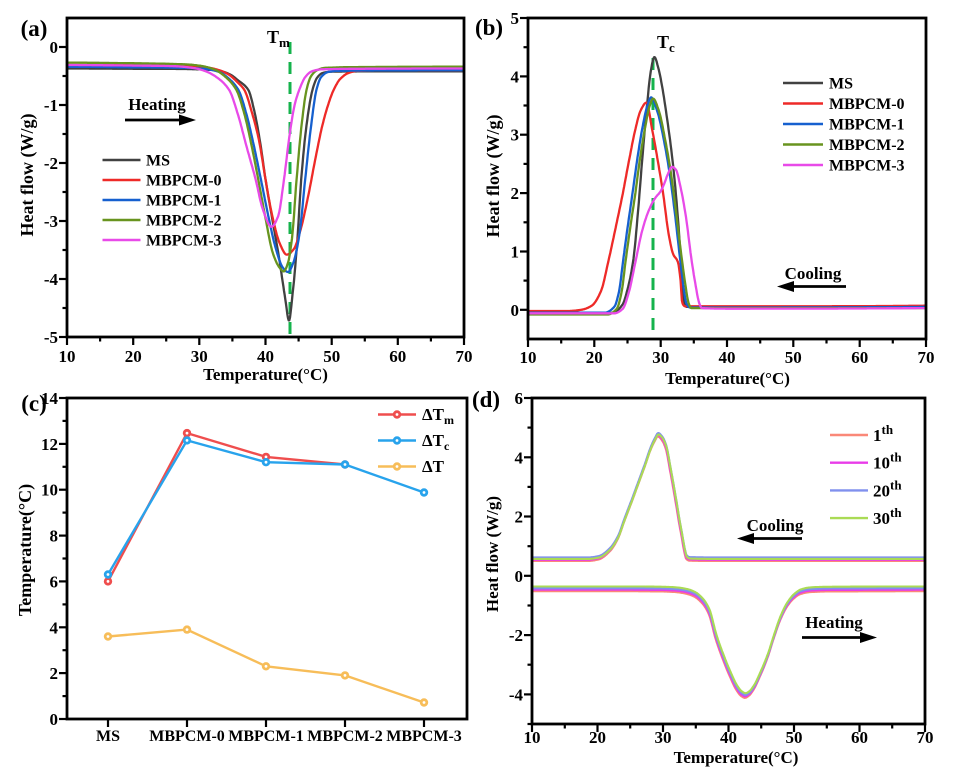 This screenshot has height=783, width=955. I want to click on svg-text: 14, so click(50, 398).